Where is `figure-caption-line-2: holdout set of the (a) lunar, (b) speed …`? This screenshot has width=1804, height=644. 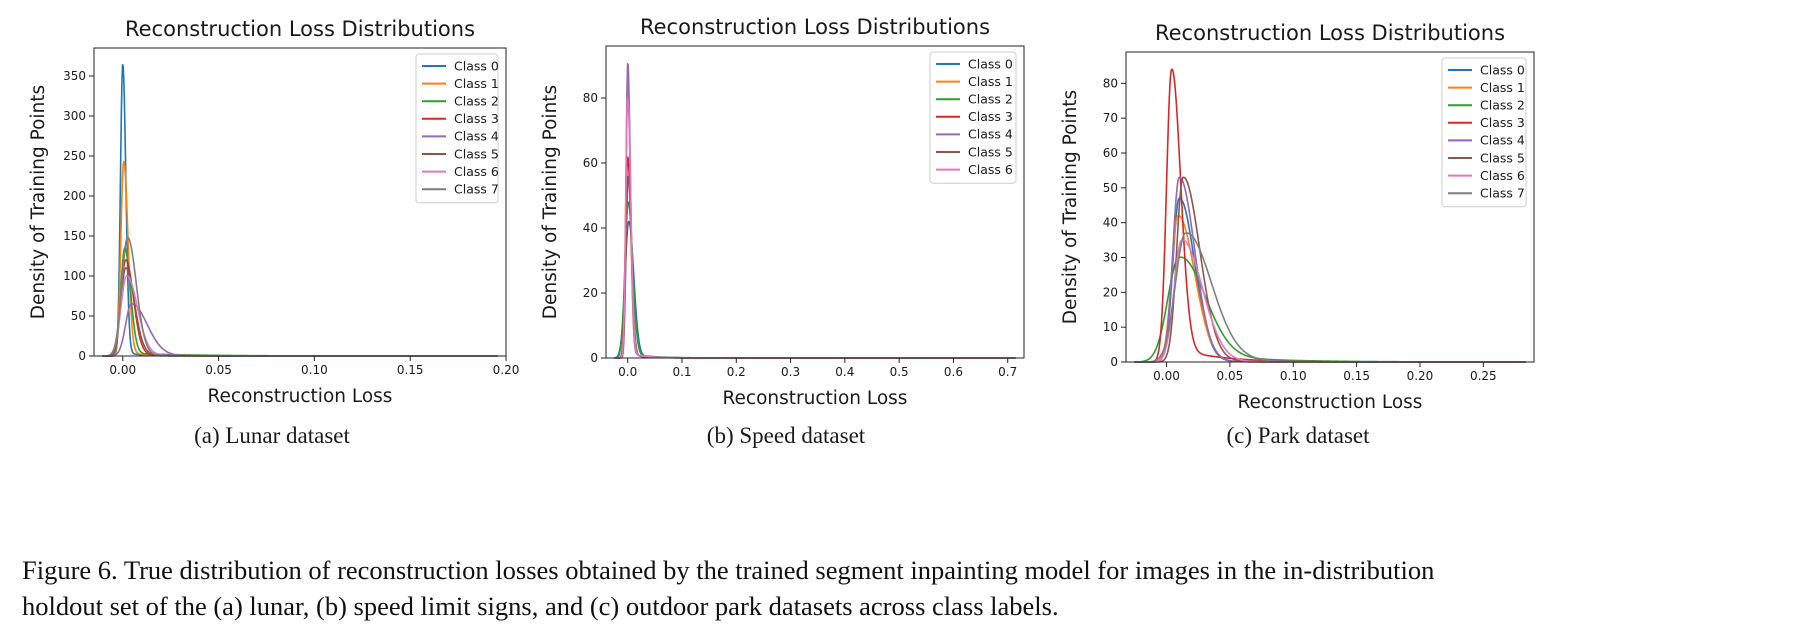 figure-caption-line-2: holdout set of the (a) lunar, (b) speed … is located at coordinates (540, 606).